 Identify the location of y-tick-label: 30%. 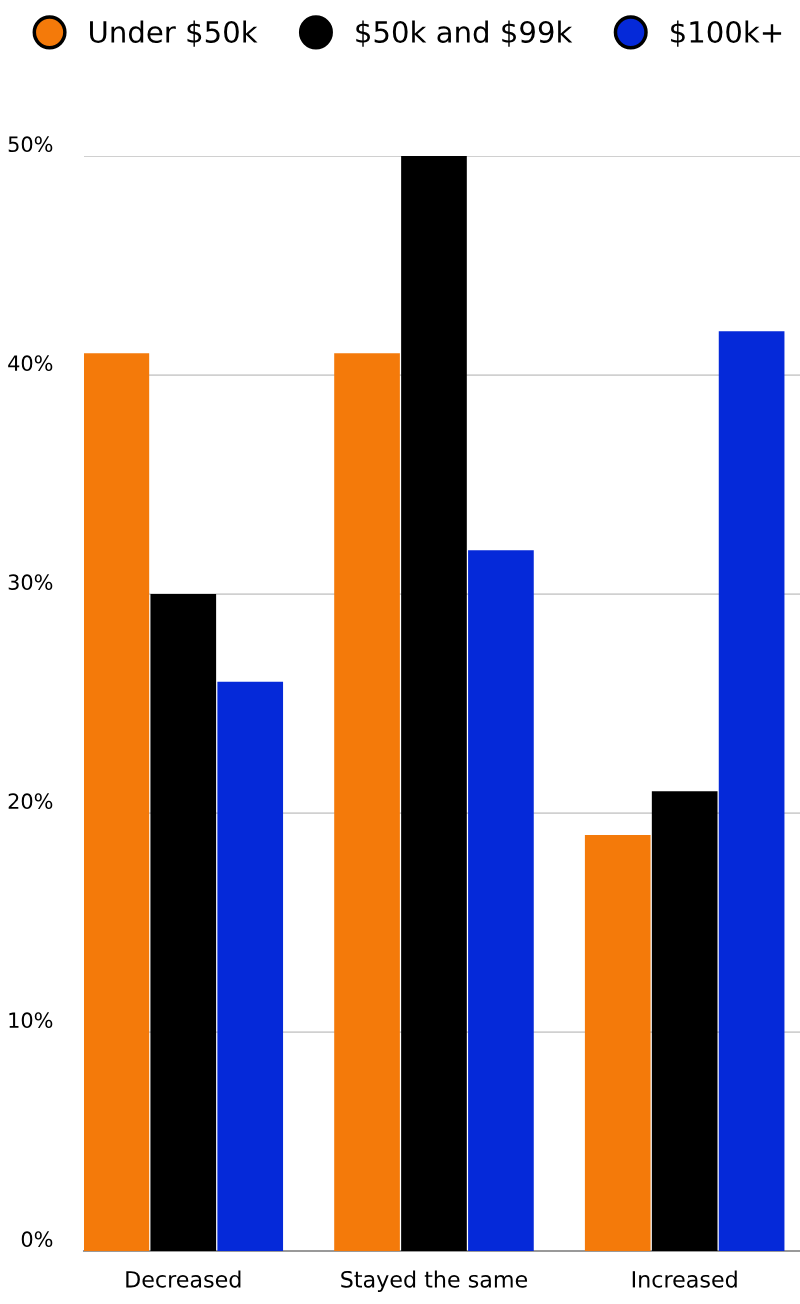
(30, 582).